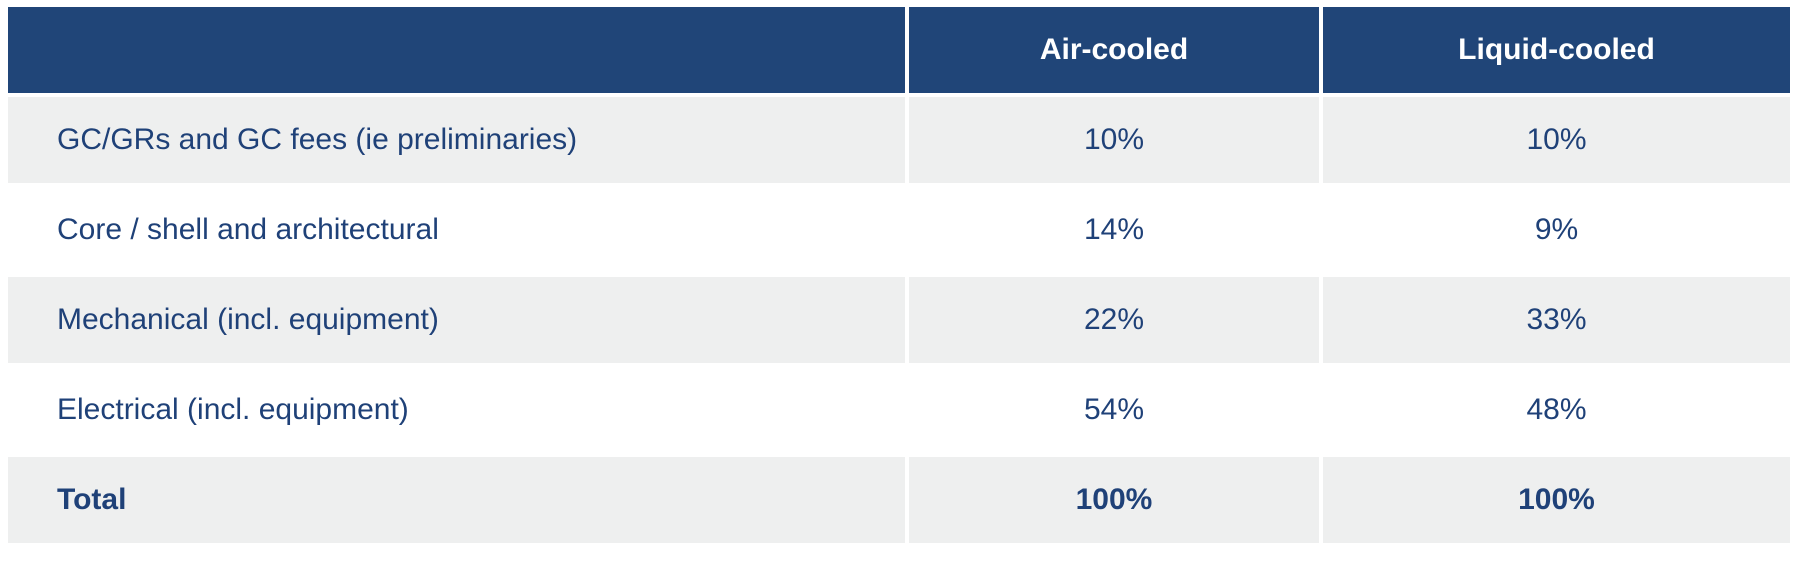  What do you see at coordinates (1114, 410) in the screenshot?
I see `air-cooled-value: 54%` at bounding box center [1114, 410].